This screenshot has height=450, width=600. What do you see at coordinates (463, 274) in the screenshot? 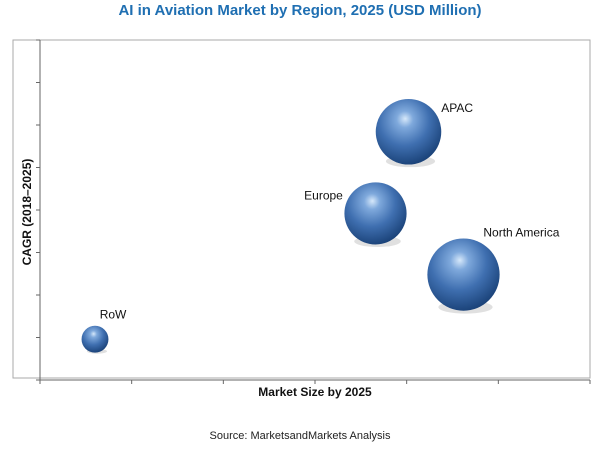
I see `bubble-north-america` at bounding box center [463, 274].